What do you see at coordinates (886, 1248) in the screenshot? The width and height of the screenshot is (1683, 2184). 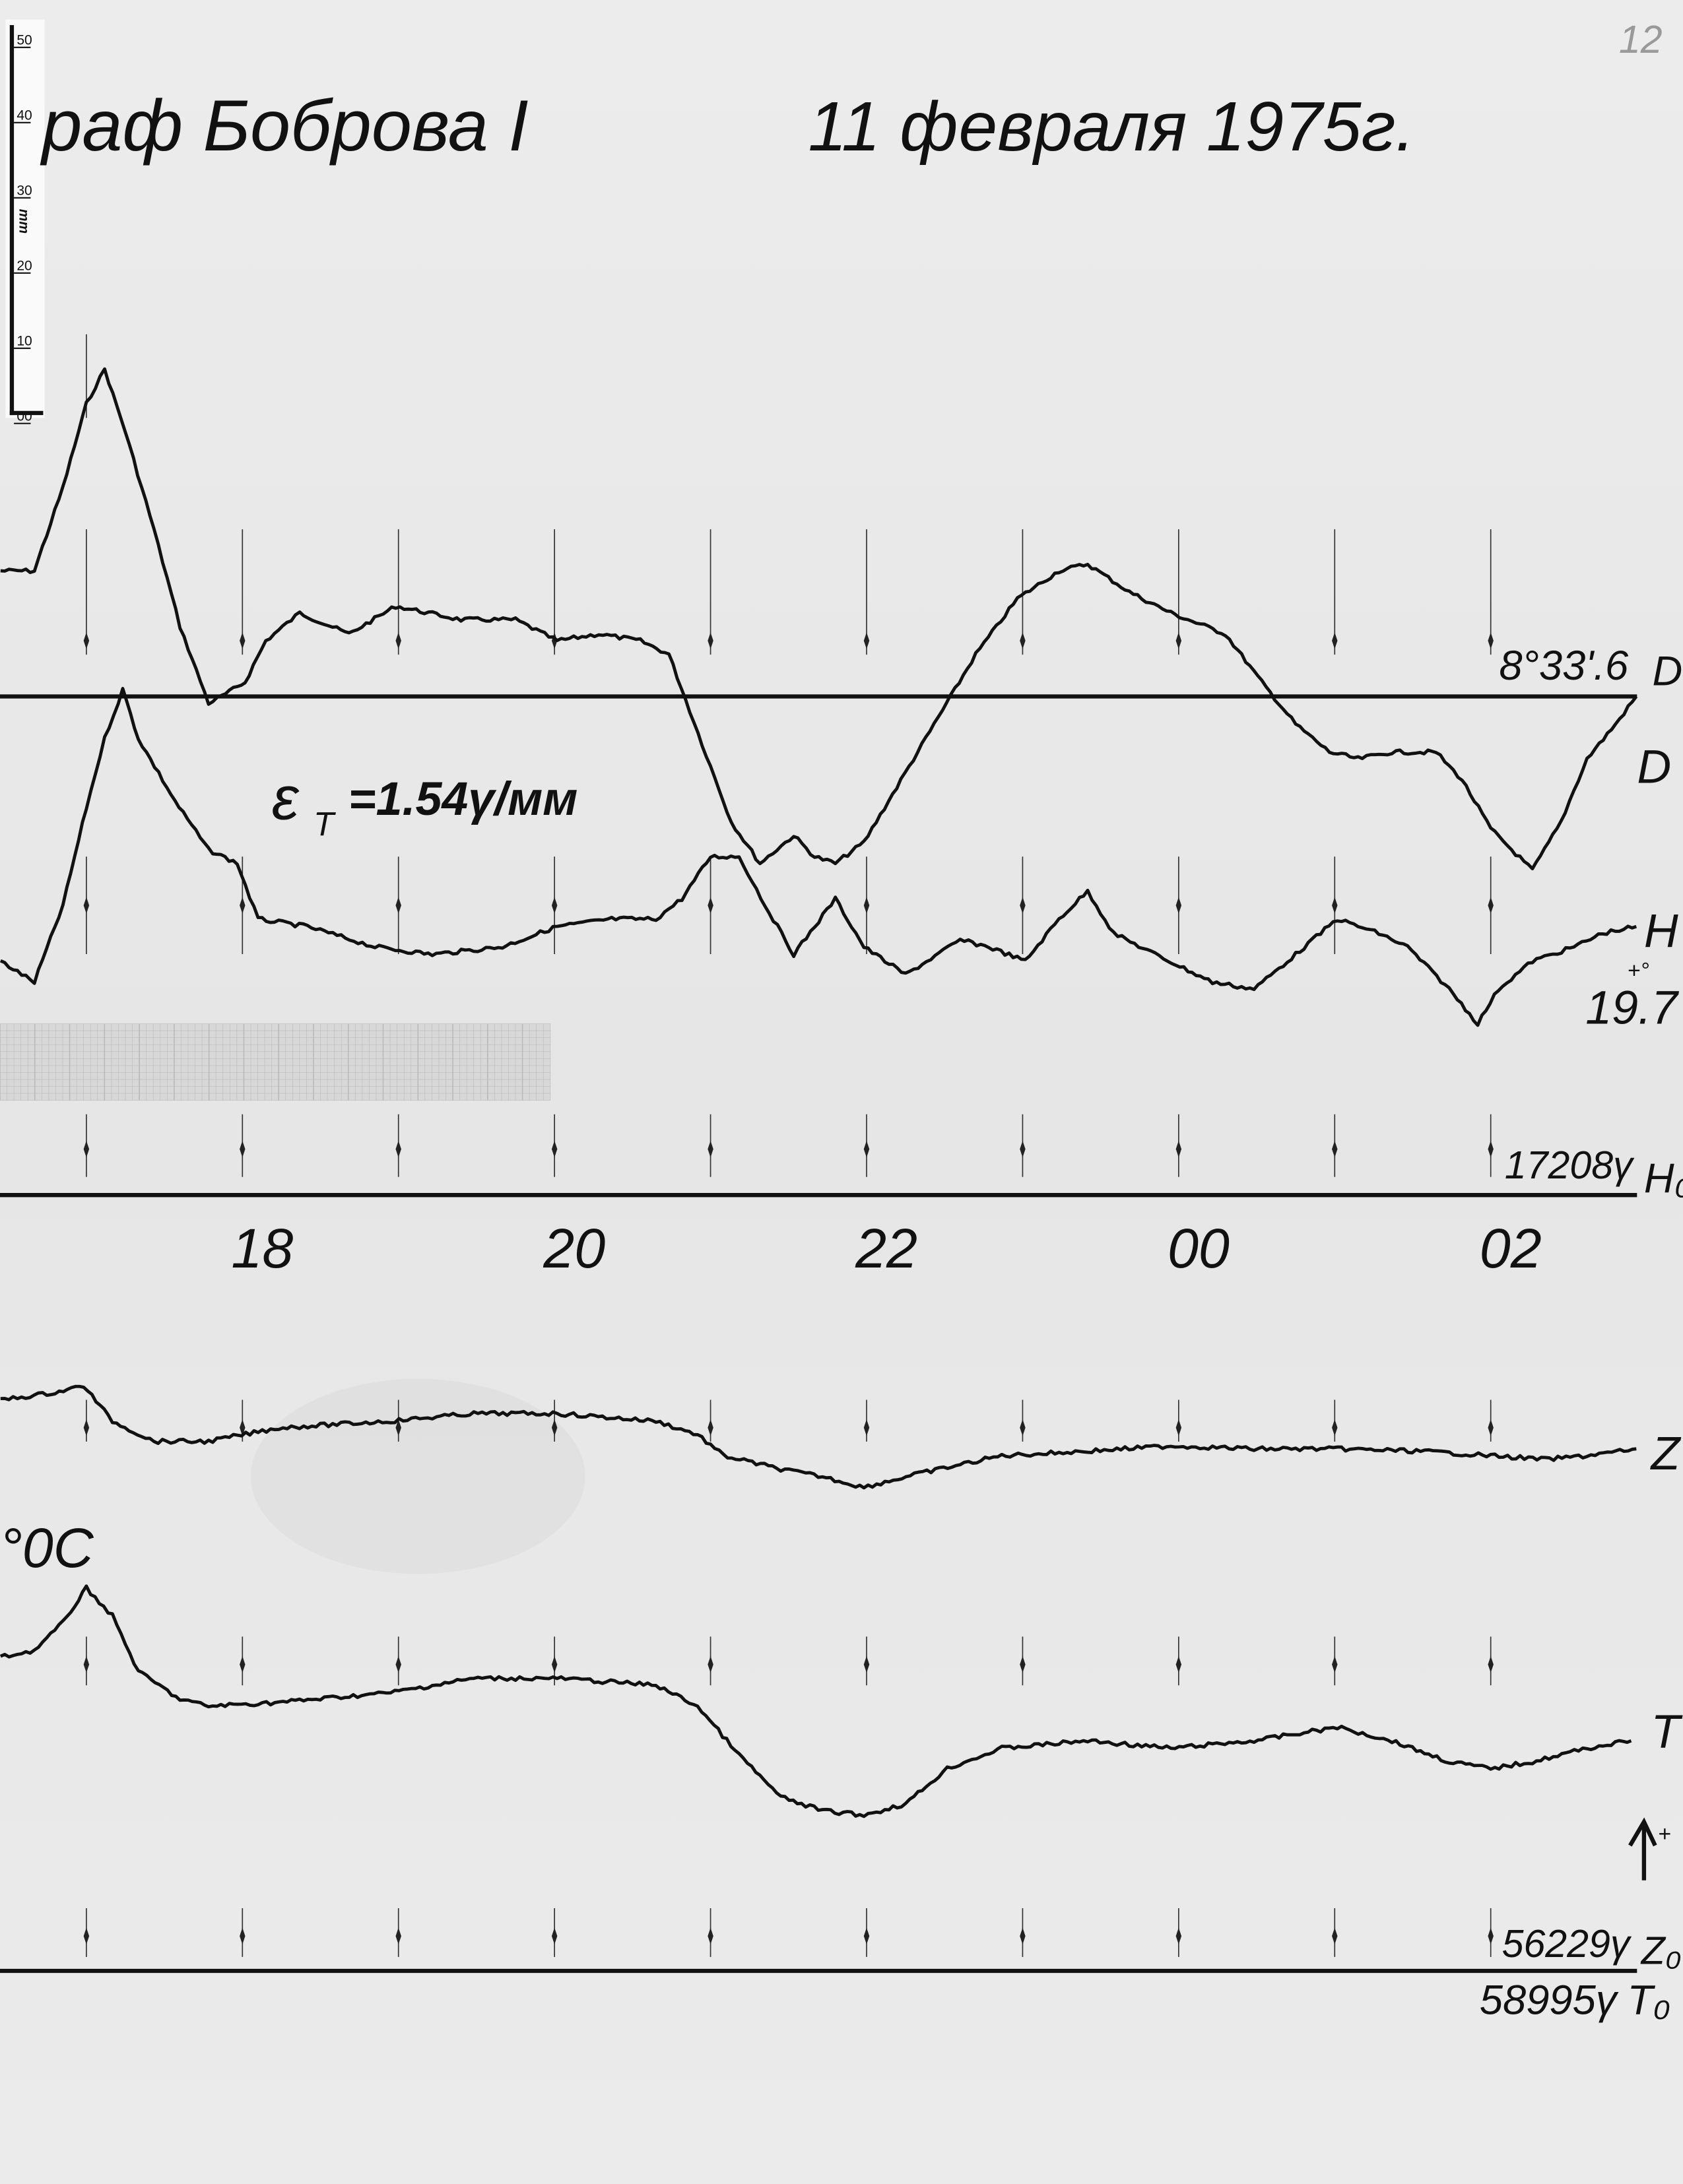 I see `x-tick-label: 22` at bounding box center [886, 1248].